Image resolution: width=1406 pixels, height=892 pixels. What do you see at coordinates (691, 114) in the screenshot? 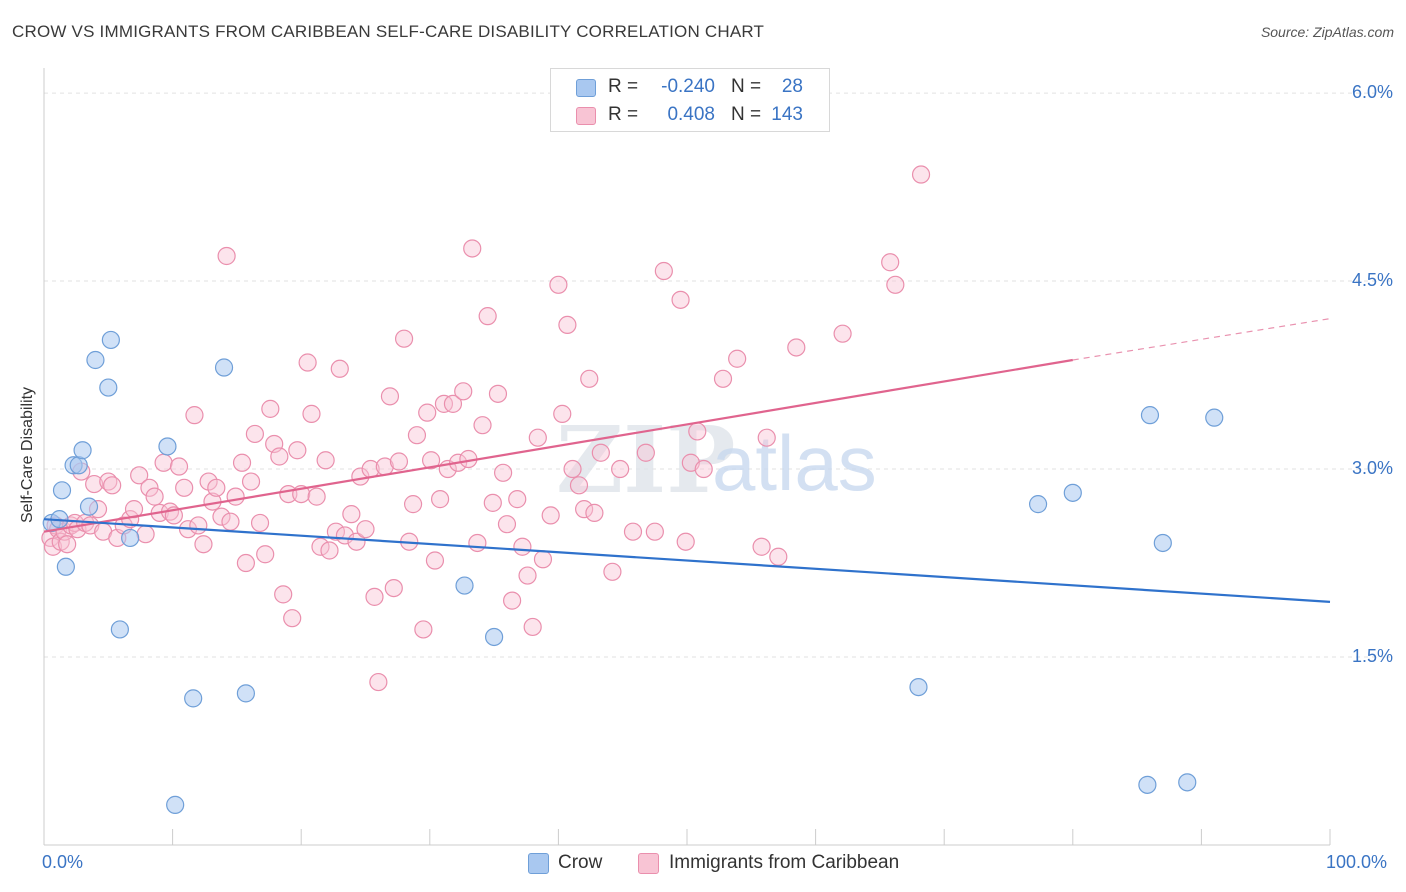
I see `legend-r-value: 0.408` at bounding box center [691, 114].